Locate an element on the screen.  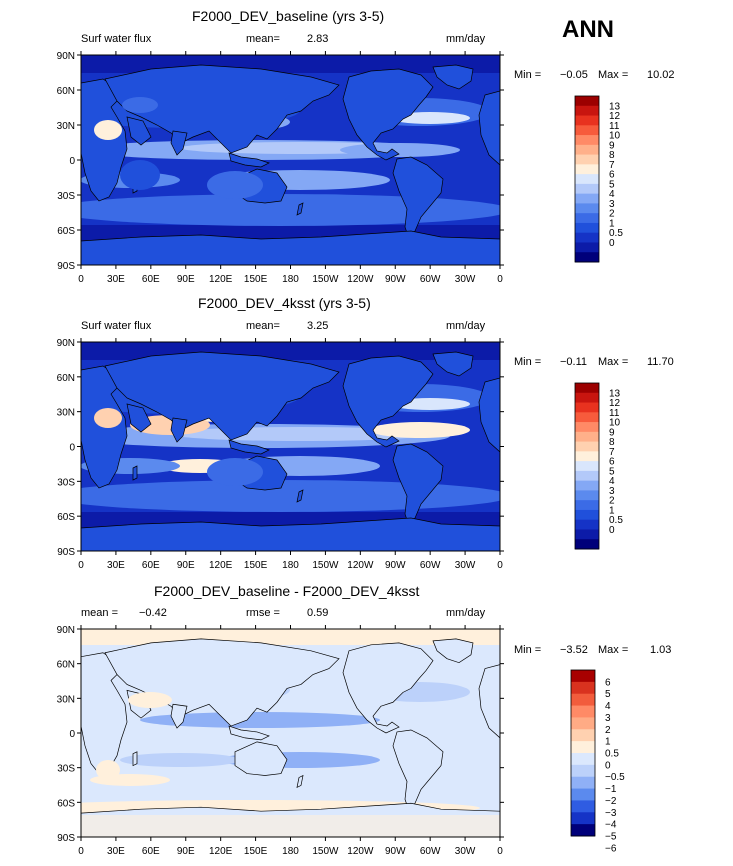
panel1-min-value: −0.05 is located at coordinates (574, 75).